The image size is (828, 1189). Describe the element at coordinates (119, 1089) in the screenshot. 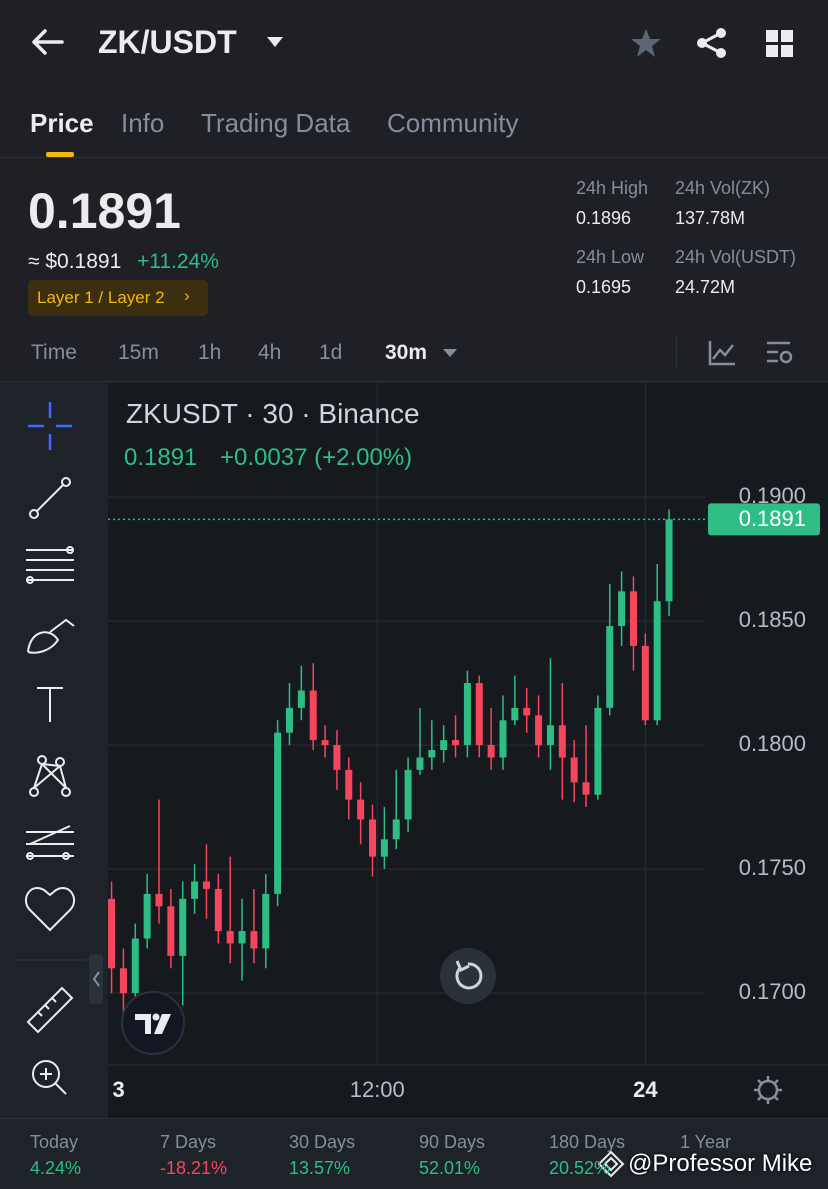

I see `x-tick-label: 3` at that location.